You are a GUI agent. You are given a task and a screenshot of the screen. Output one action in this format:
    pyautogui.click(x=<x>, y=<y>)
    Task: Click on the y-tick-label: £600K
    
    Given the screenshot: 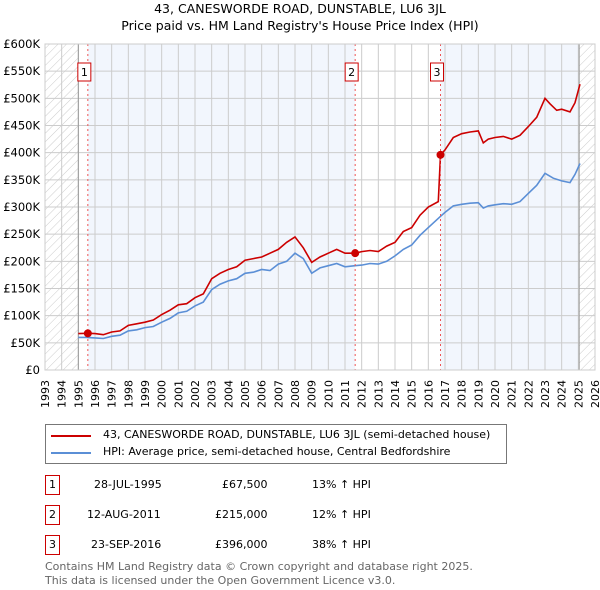 What is the action you would take?
    pyautogui.click(x=21, y=44)
    